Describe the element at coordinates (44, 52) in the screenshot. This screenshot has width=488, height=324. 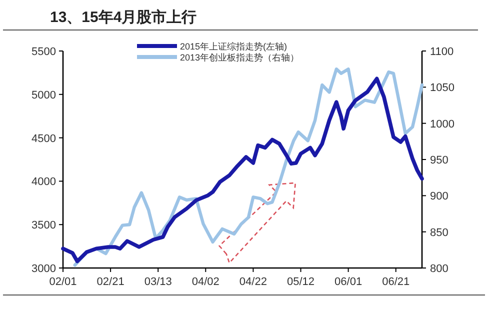
I see `y-tick-label: 5500` at that location.